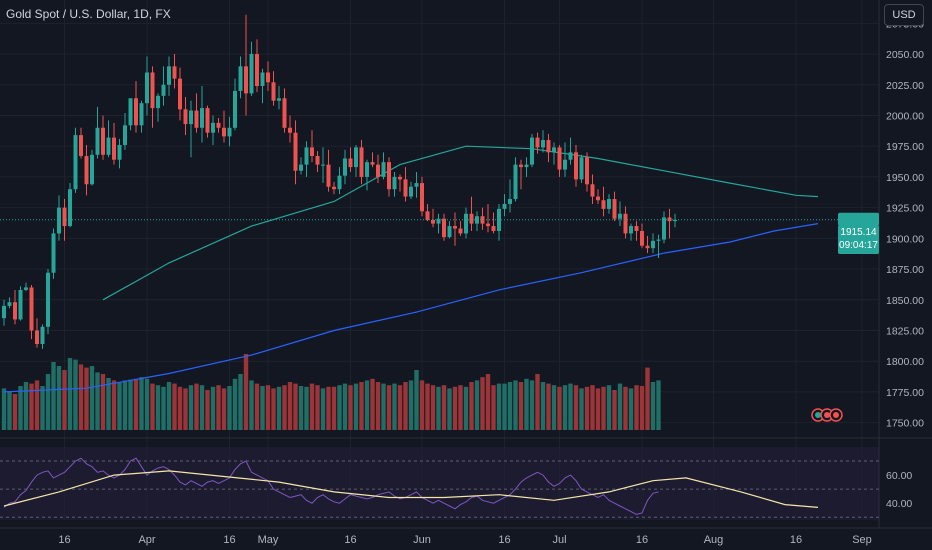 The image size is (932, 550). I want to click on price-tick-label: 1975.00, so click(905, 147).